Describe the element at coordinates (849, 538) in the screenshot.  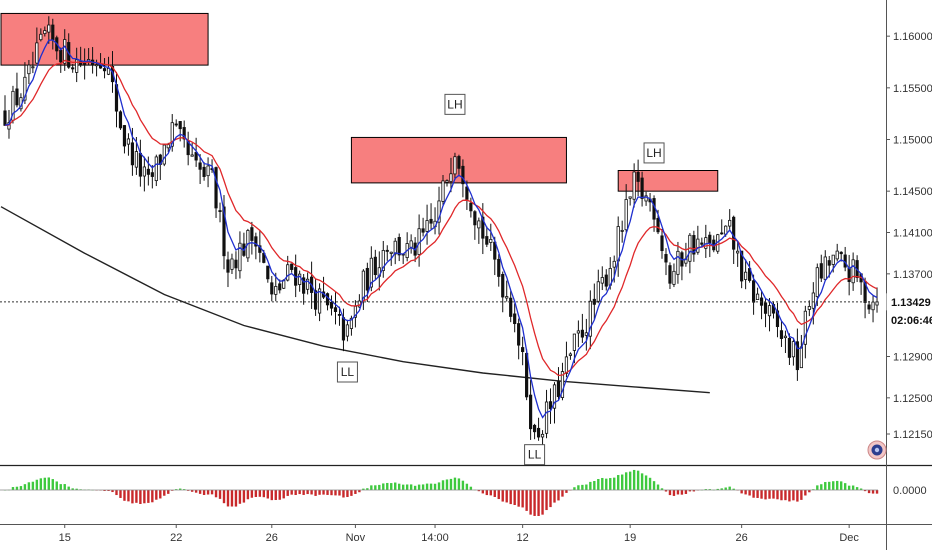
I see `time-tick-label: Dec` at that location.